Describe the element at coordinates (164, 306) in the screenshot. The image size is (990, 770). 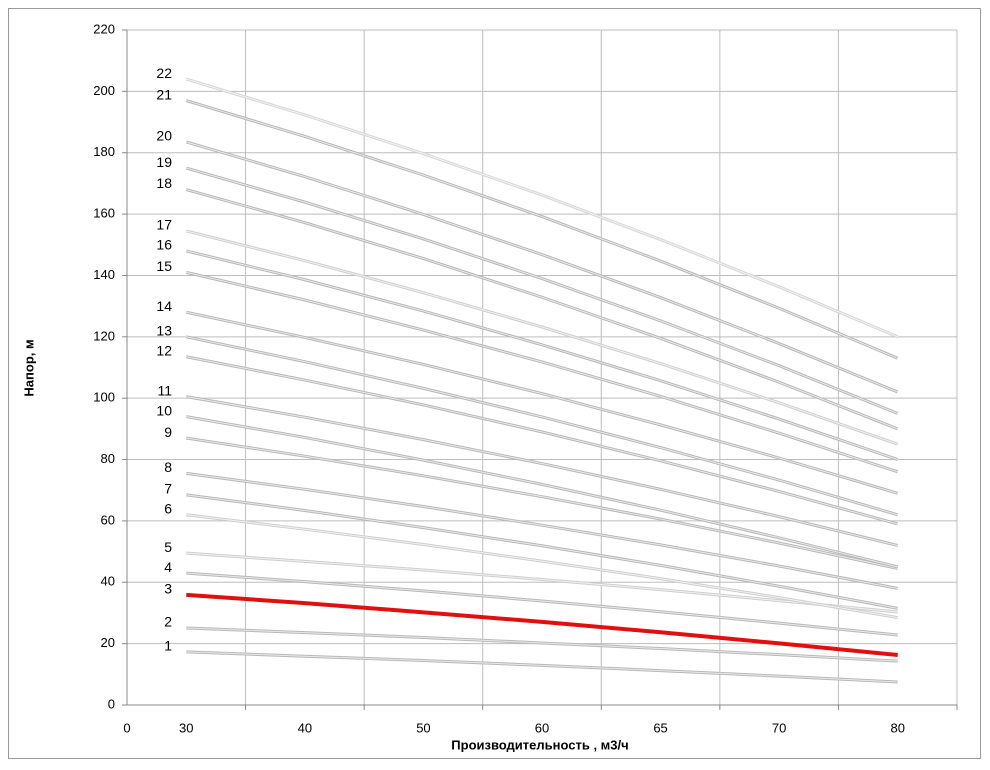
I see `series-label: 14` at that location.